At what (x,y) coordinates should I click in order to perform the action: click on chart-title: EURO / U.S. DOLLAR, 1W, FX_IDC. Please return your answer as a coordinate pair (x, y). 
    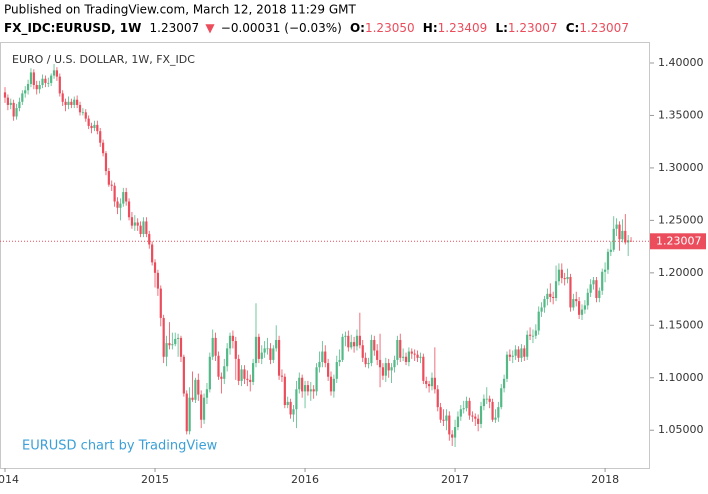
    Looking at the image, I should click on (103, 59).